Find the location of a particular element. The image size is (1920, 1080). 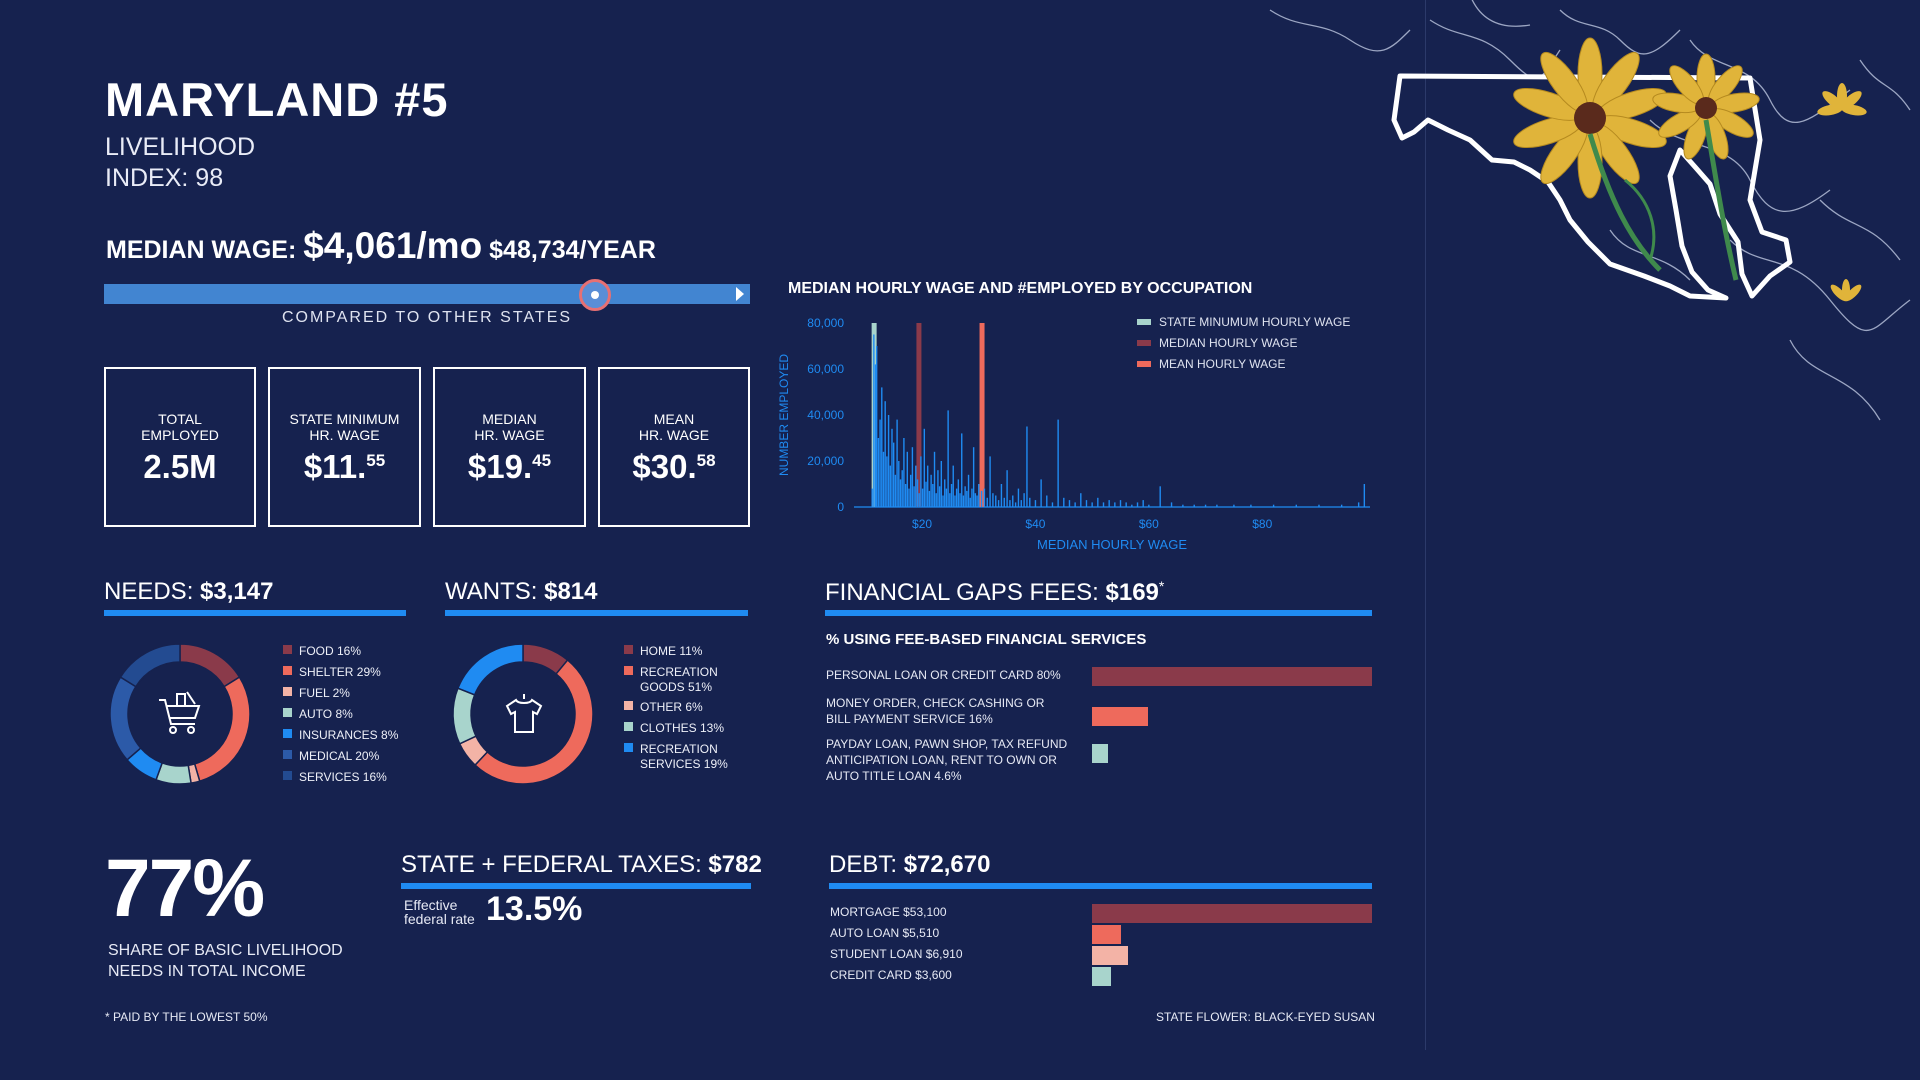

fee-label-line: MONEY ORDER, CHECK CASHING OR is located at coordinates (935, 703).